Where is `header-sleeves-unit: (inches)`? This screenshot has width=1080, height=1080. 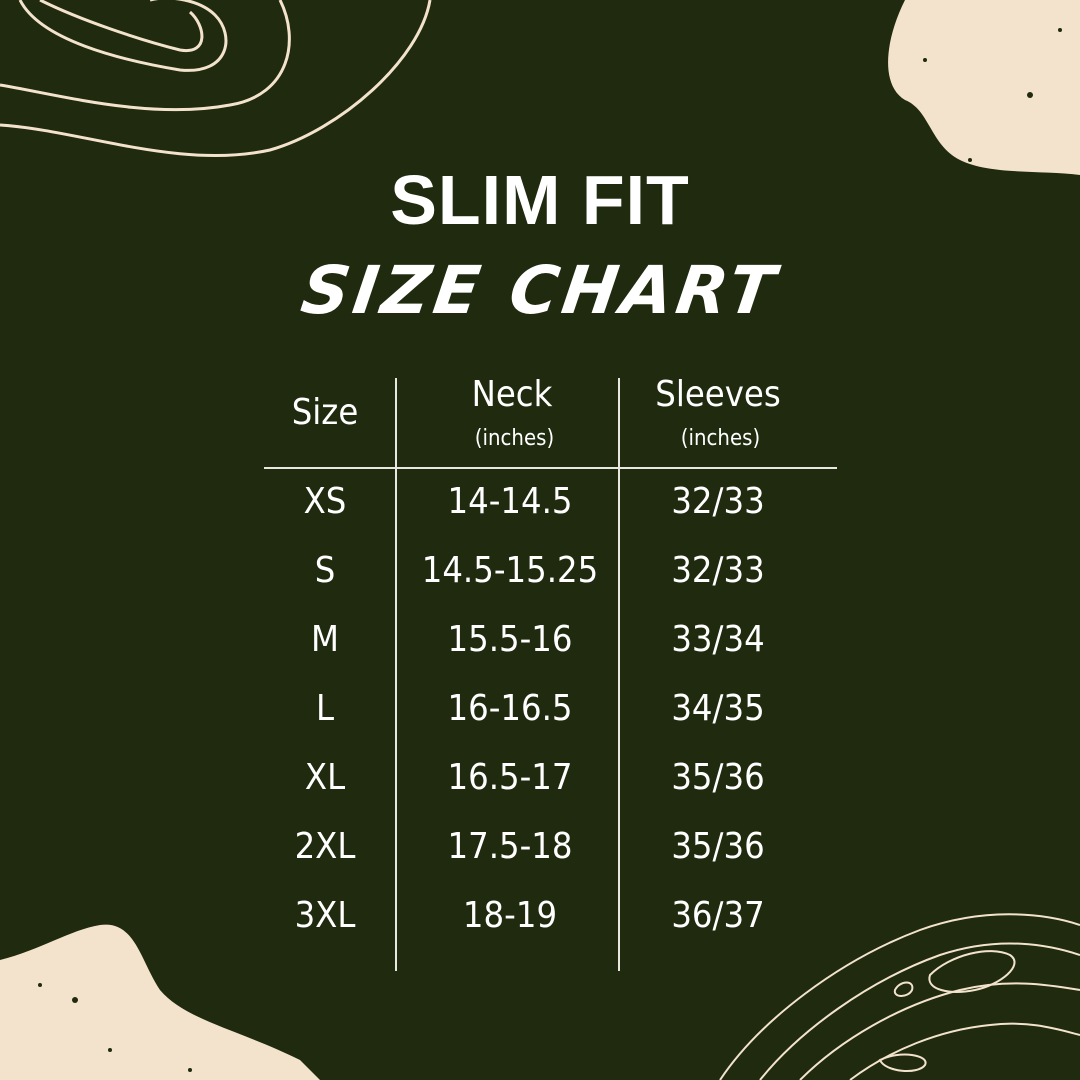 header-sleeves-unit: (inches) is located at coordinates (720, 438).